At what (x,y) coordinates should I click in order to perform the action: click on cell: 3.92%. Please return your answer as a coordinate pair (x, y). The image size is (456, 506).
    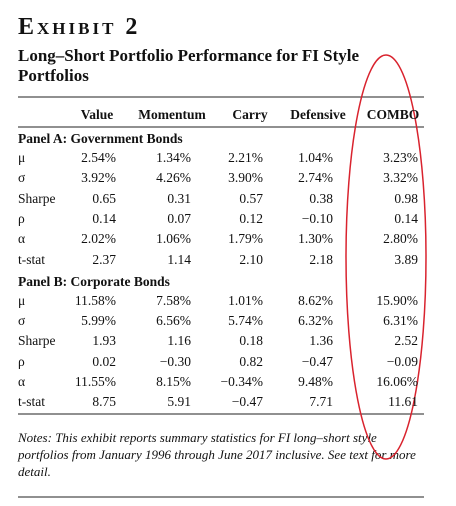
    Looking at the image, I should click on (98, 178).